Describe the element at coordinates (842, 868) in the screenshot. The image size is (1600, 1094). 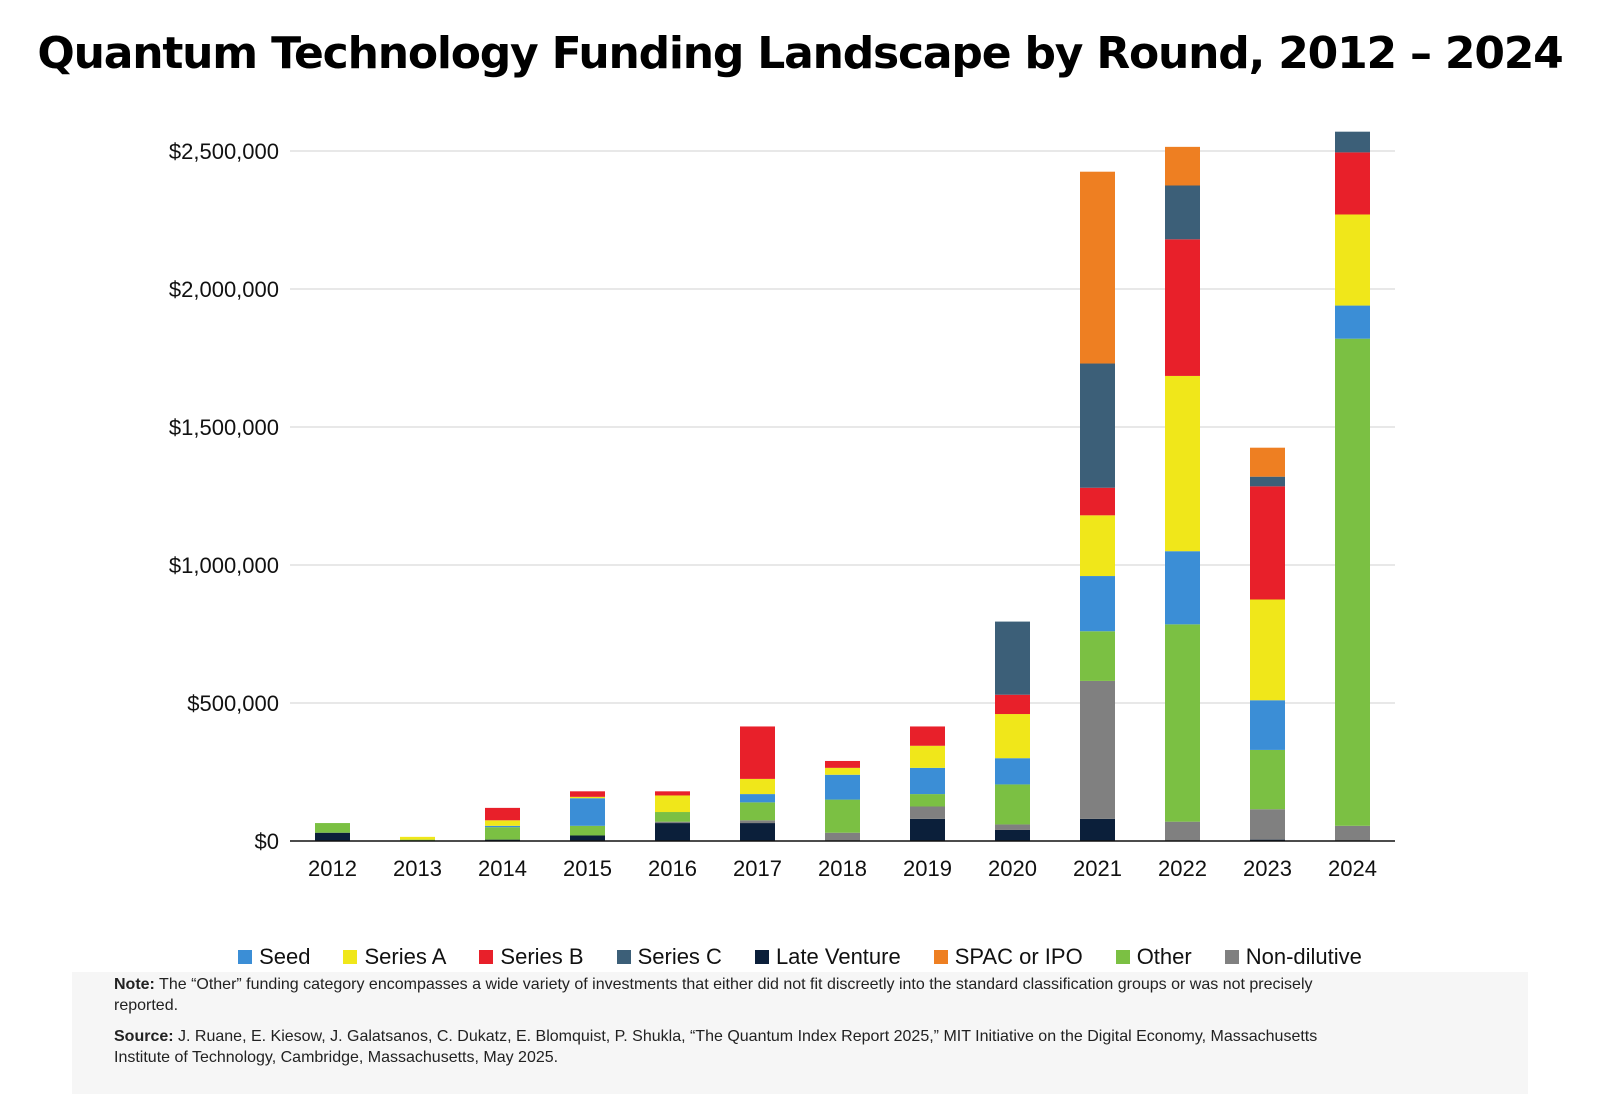
I see `x-tick-label: 2018` at that location.